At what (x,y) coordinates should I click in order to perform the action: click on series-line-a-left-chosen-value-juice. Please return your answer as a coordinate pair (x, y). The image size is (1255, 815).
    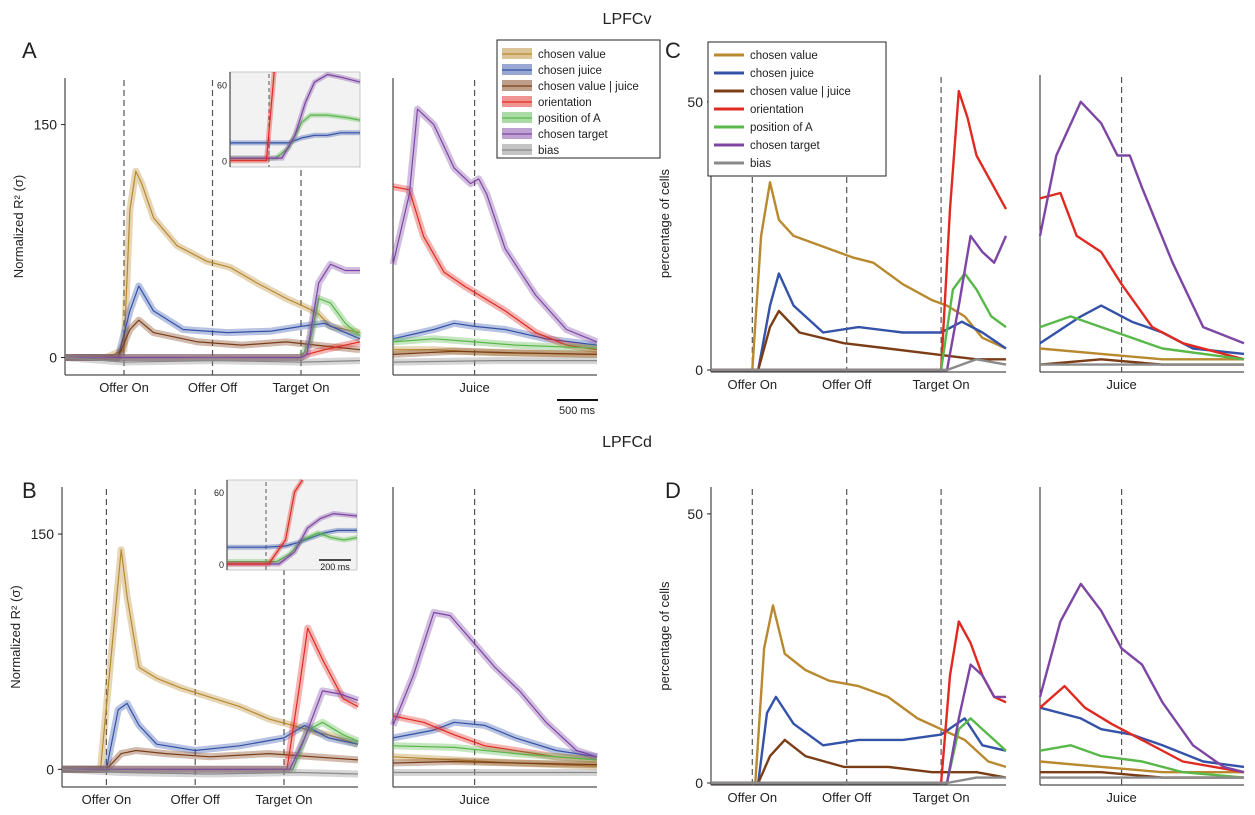
    Looking at the image, I should click on (213, 339).